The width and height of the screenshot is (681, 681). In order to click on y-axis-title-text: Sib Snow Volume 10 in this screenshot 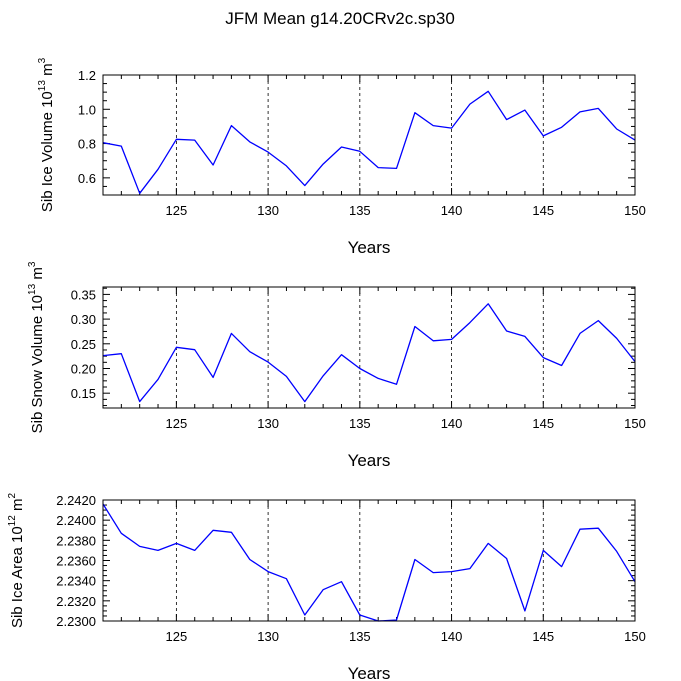, I will do `click(37, 364)`.